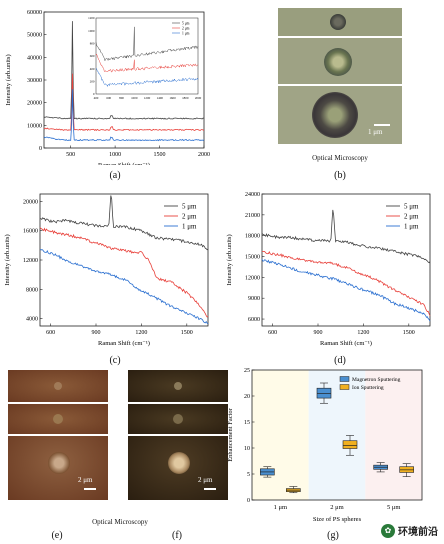 The height and width of the screenshot is (544, 444). What do you see at coordinates (335, 115) in the screenshot?
I see `sphere-5um` at bounding box center [335, 115].